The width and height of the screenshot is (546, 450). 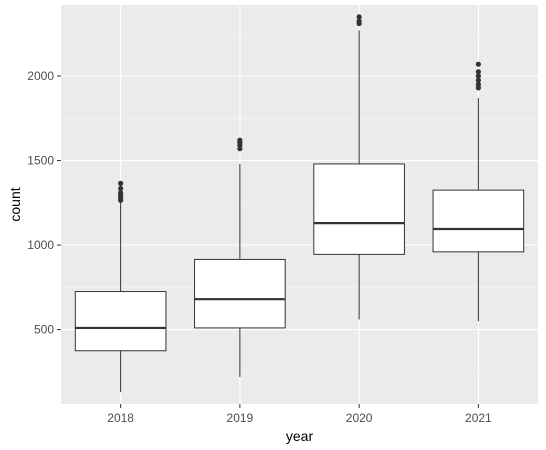 I want to click on box-2021, so click(x=478, y=191).